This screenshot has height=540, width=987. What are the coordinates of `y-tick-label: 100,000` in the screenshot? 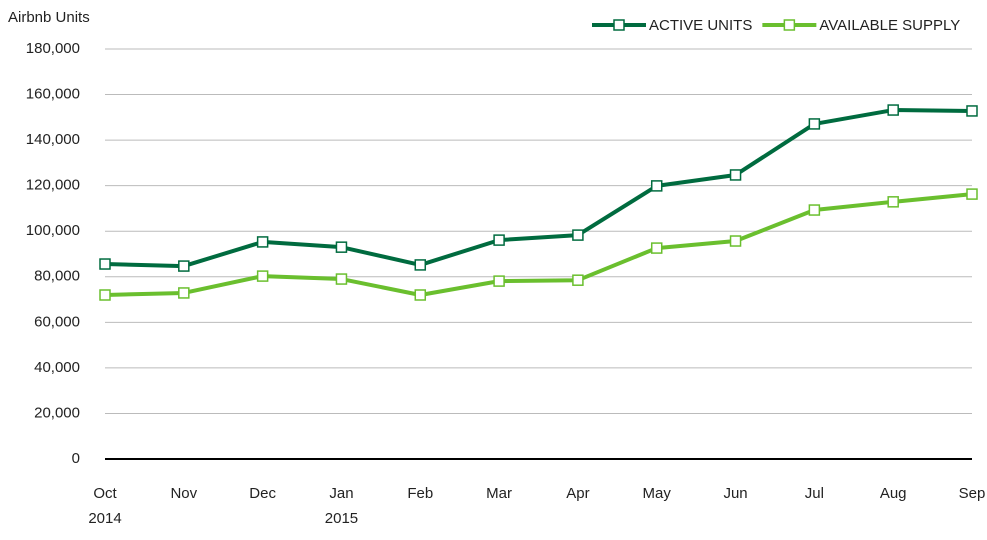 It's located at (53, 230).